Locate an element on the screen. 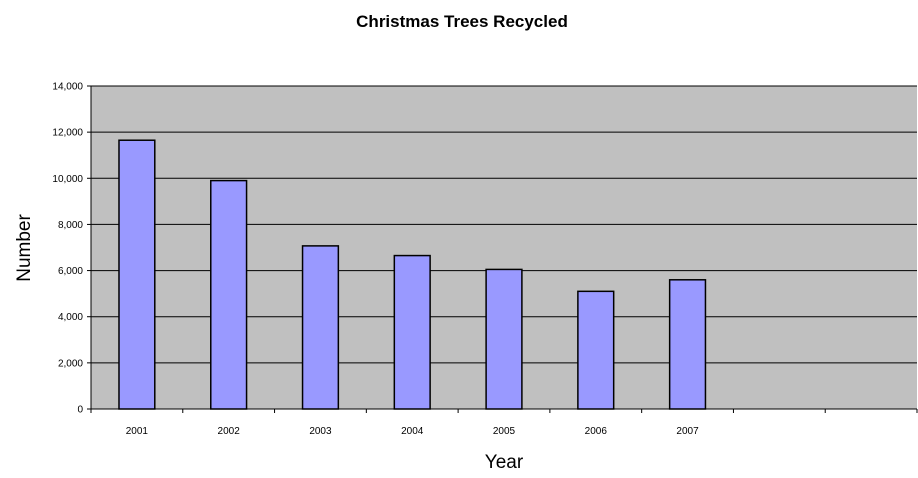 This screenshot has width=918, height=478. x-tick-label: 2006 is located at coordinates (596, 431).